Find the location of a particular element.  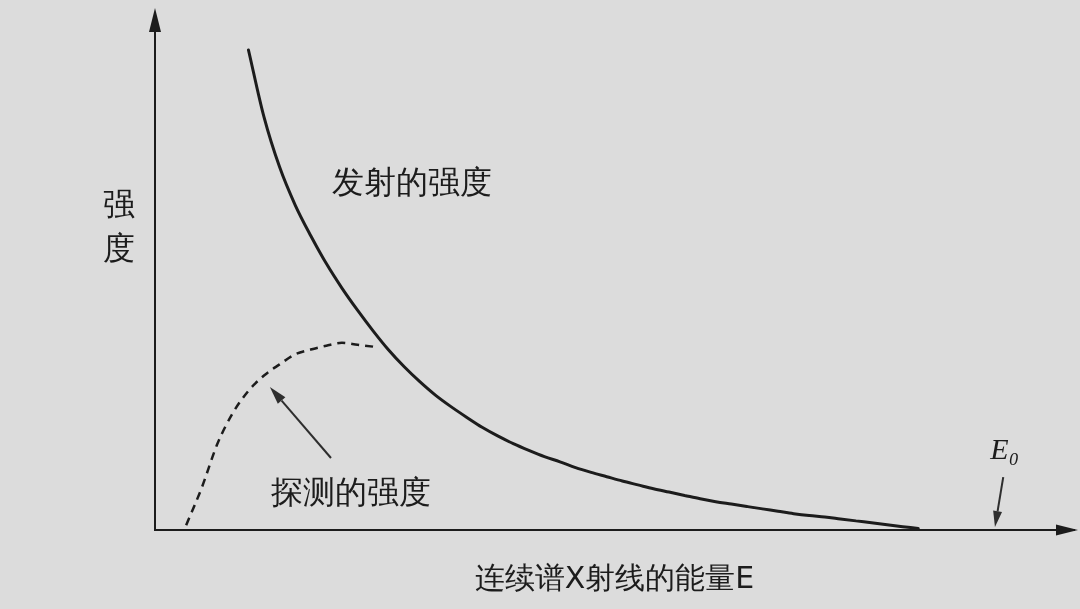

series-label: 探测的强度 is located at coordinates (350, 492).